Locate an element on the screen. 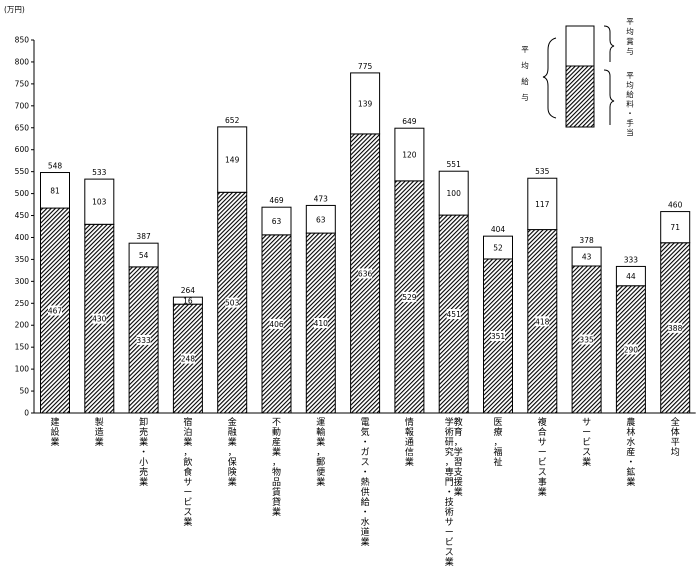  category-label: 運輸業，郵便業 is located at coordinates (320, 452).